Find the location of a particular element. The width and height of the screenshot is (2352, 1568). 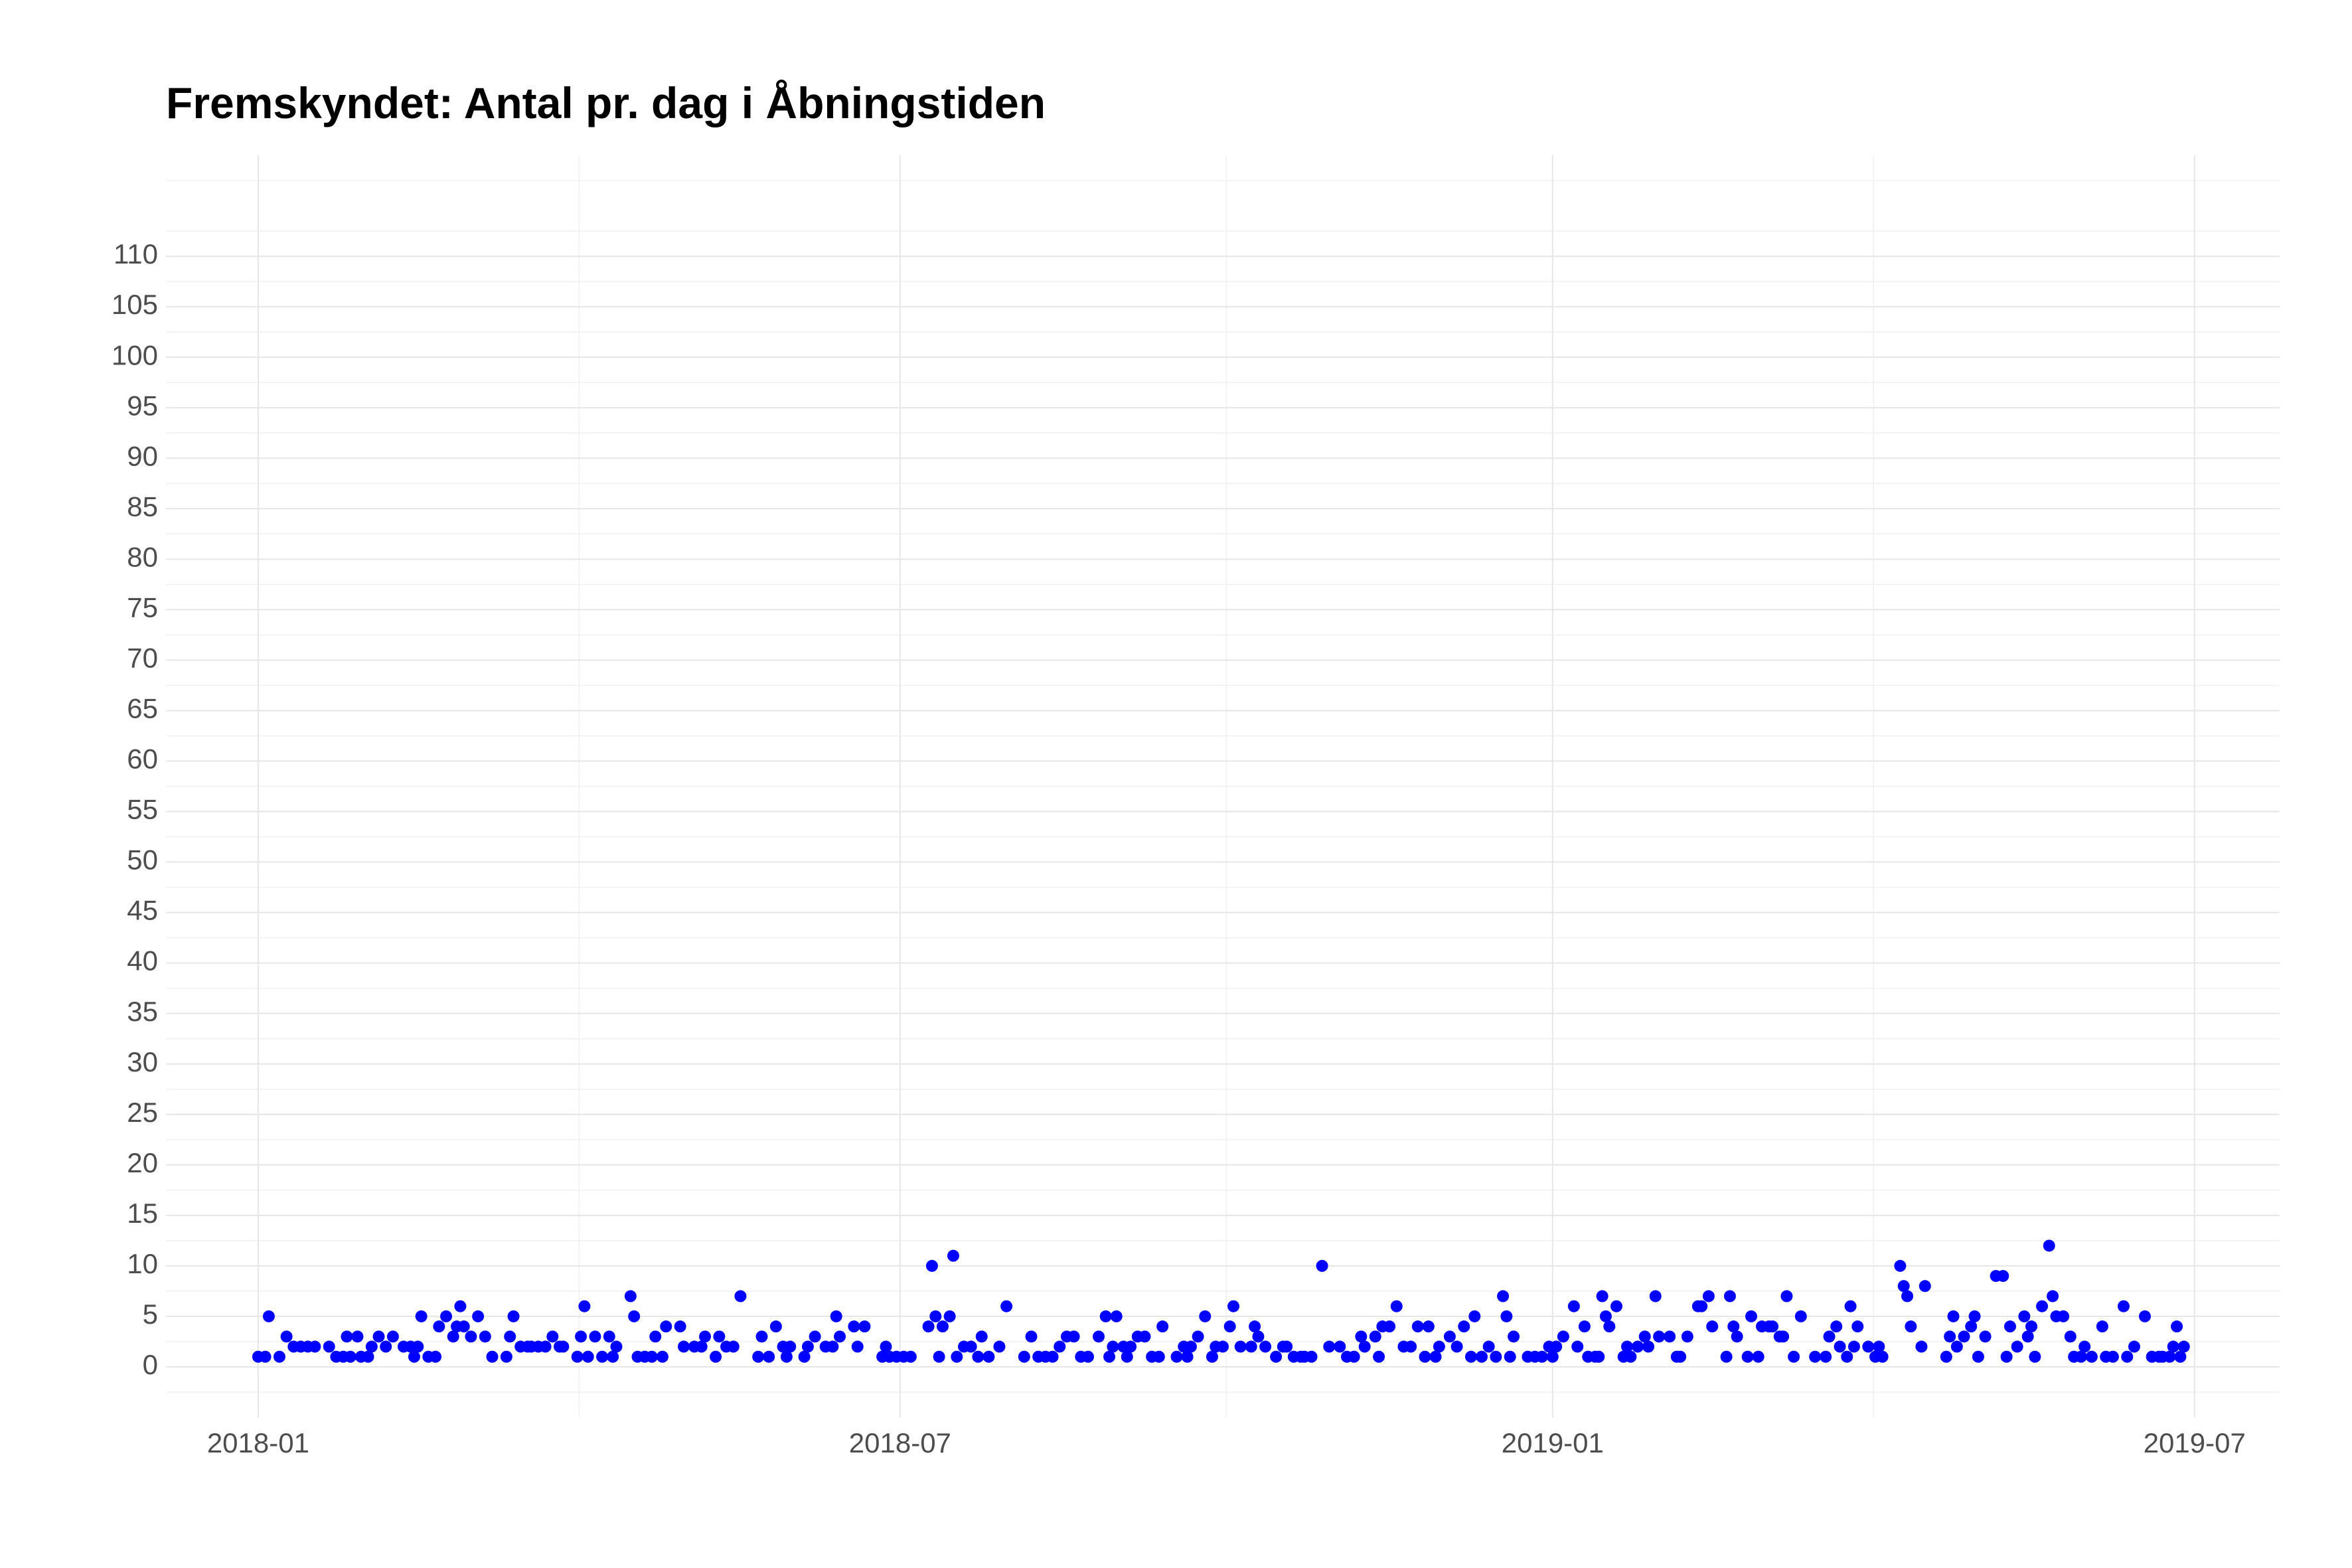

y-tick-label: 80 is located at coordinates (143, 557).